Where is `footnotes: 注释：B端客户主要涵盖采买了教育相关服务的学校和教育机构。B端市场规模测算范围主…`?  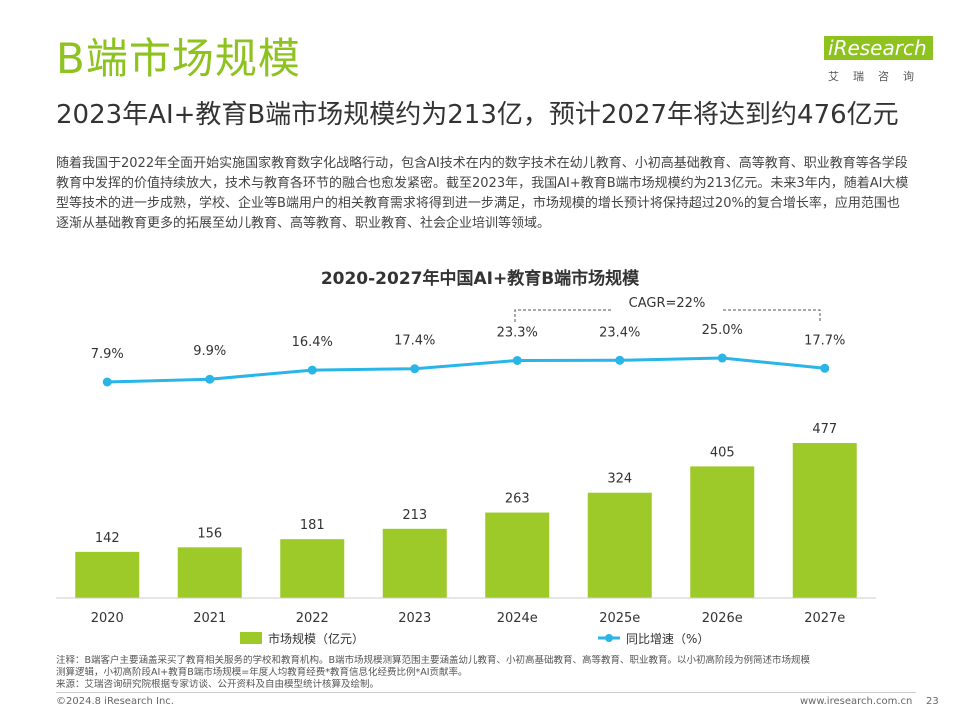 footnotes: 注释：B端客户主要涵盖采买了教育相关服务的学校和教育机构。B端市场规模测算范围主… is located at coordinates (486, 673).